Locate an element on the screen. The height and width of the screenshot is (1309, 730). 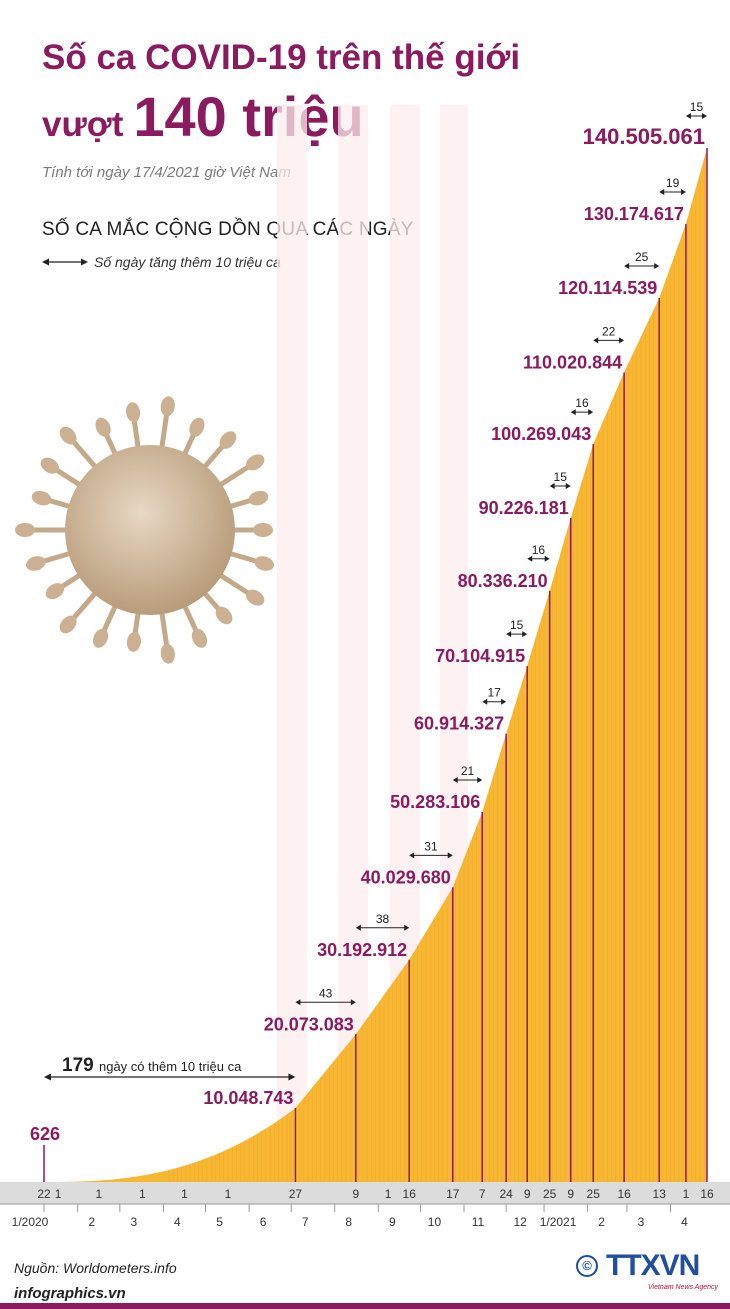
data-label: 70.104.915 is located at coordinates (480, 656).